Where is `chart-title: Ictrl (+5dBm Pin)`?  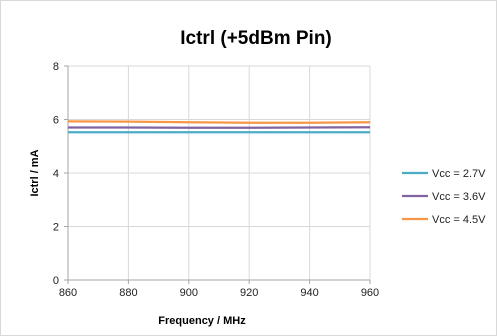 chart-title: Ictrl (+5dBm Pin) is located at coordinates (256, 38).